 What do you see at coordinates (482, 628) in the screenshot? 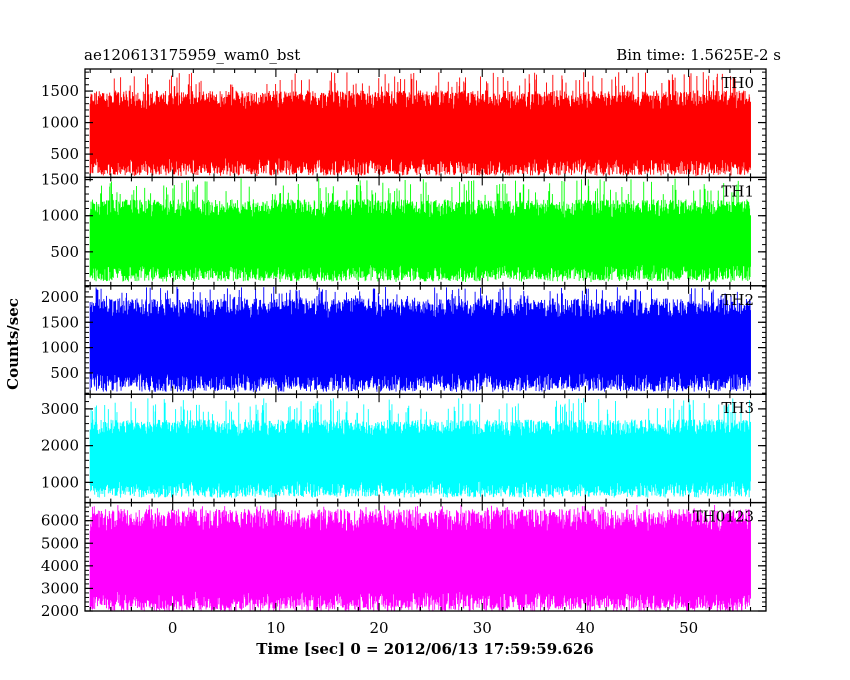
I see `x-tick-label: 30` at bounding box center [482, 628].